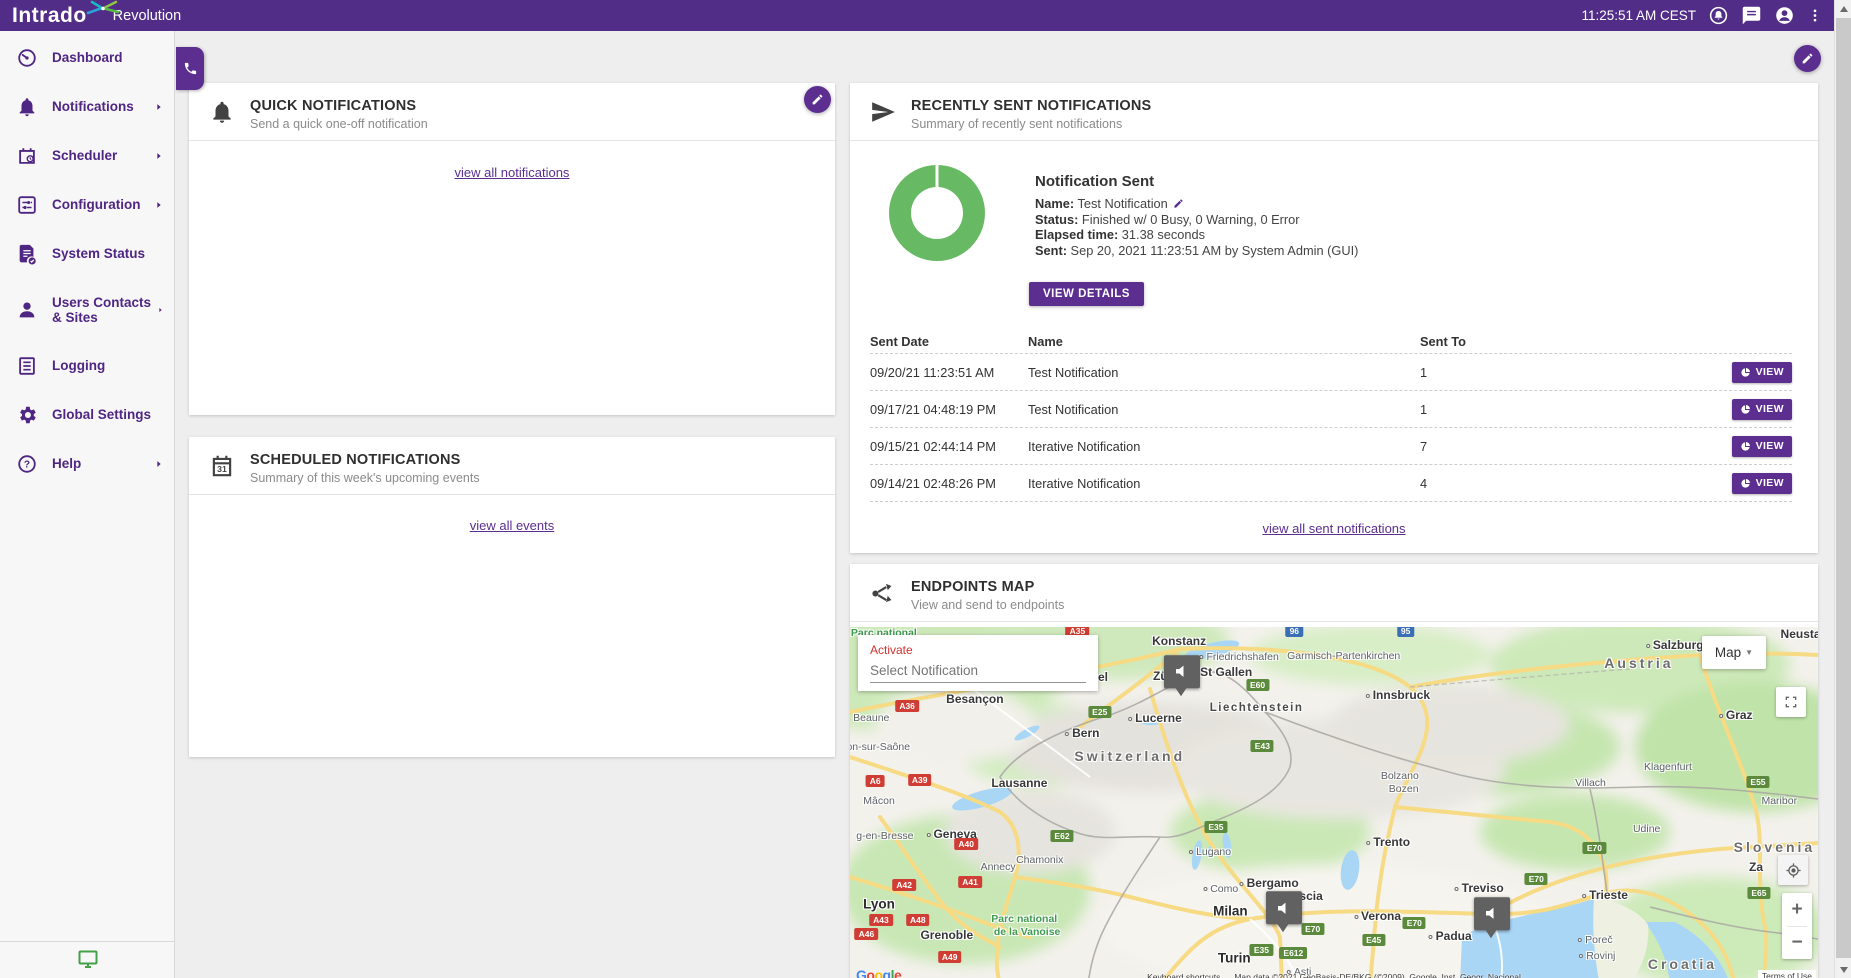 The height and width of the screenshot is (978, 1851). I want to click on scrollbar, so click(1842, 489).